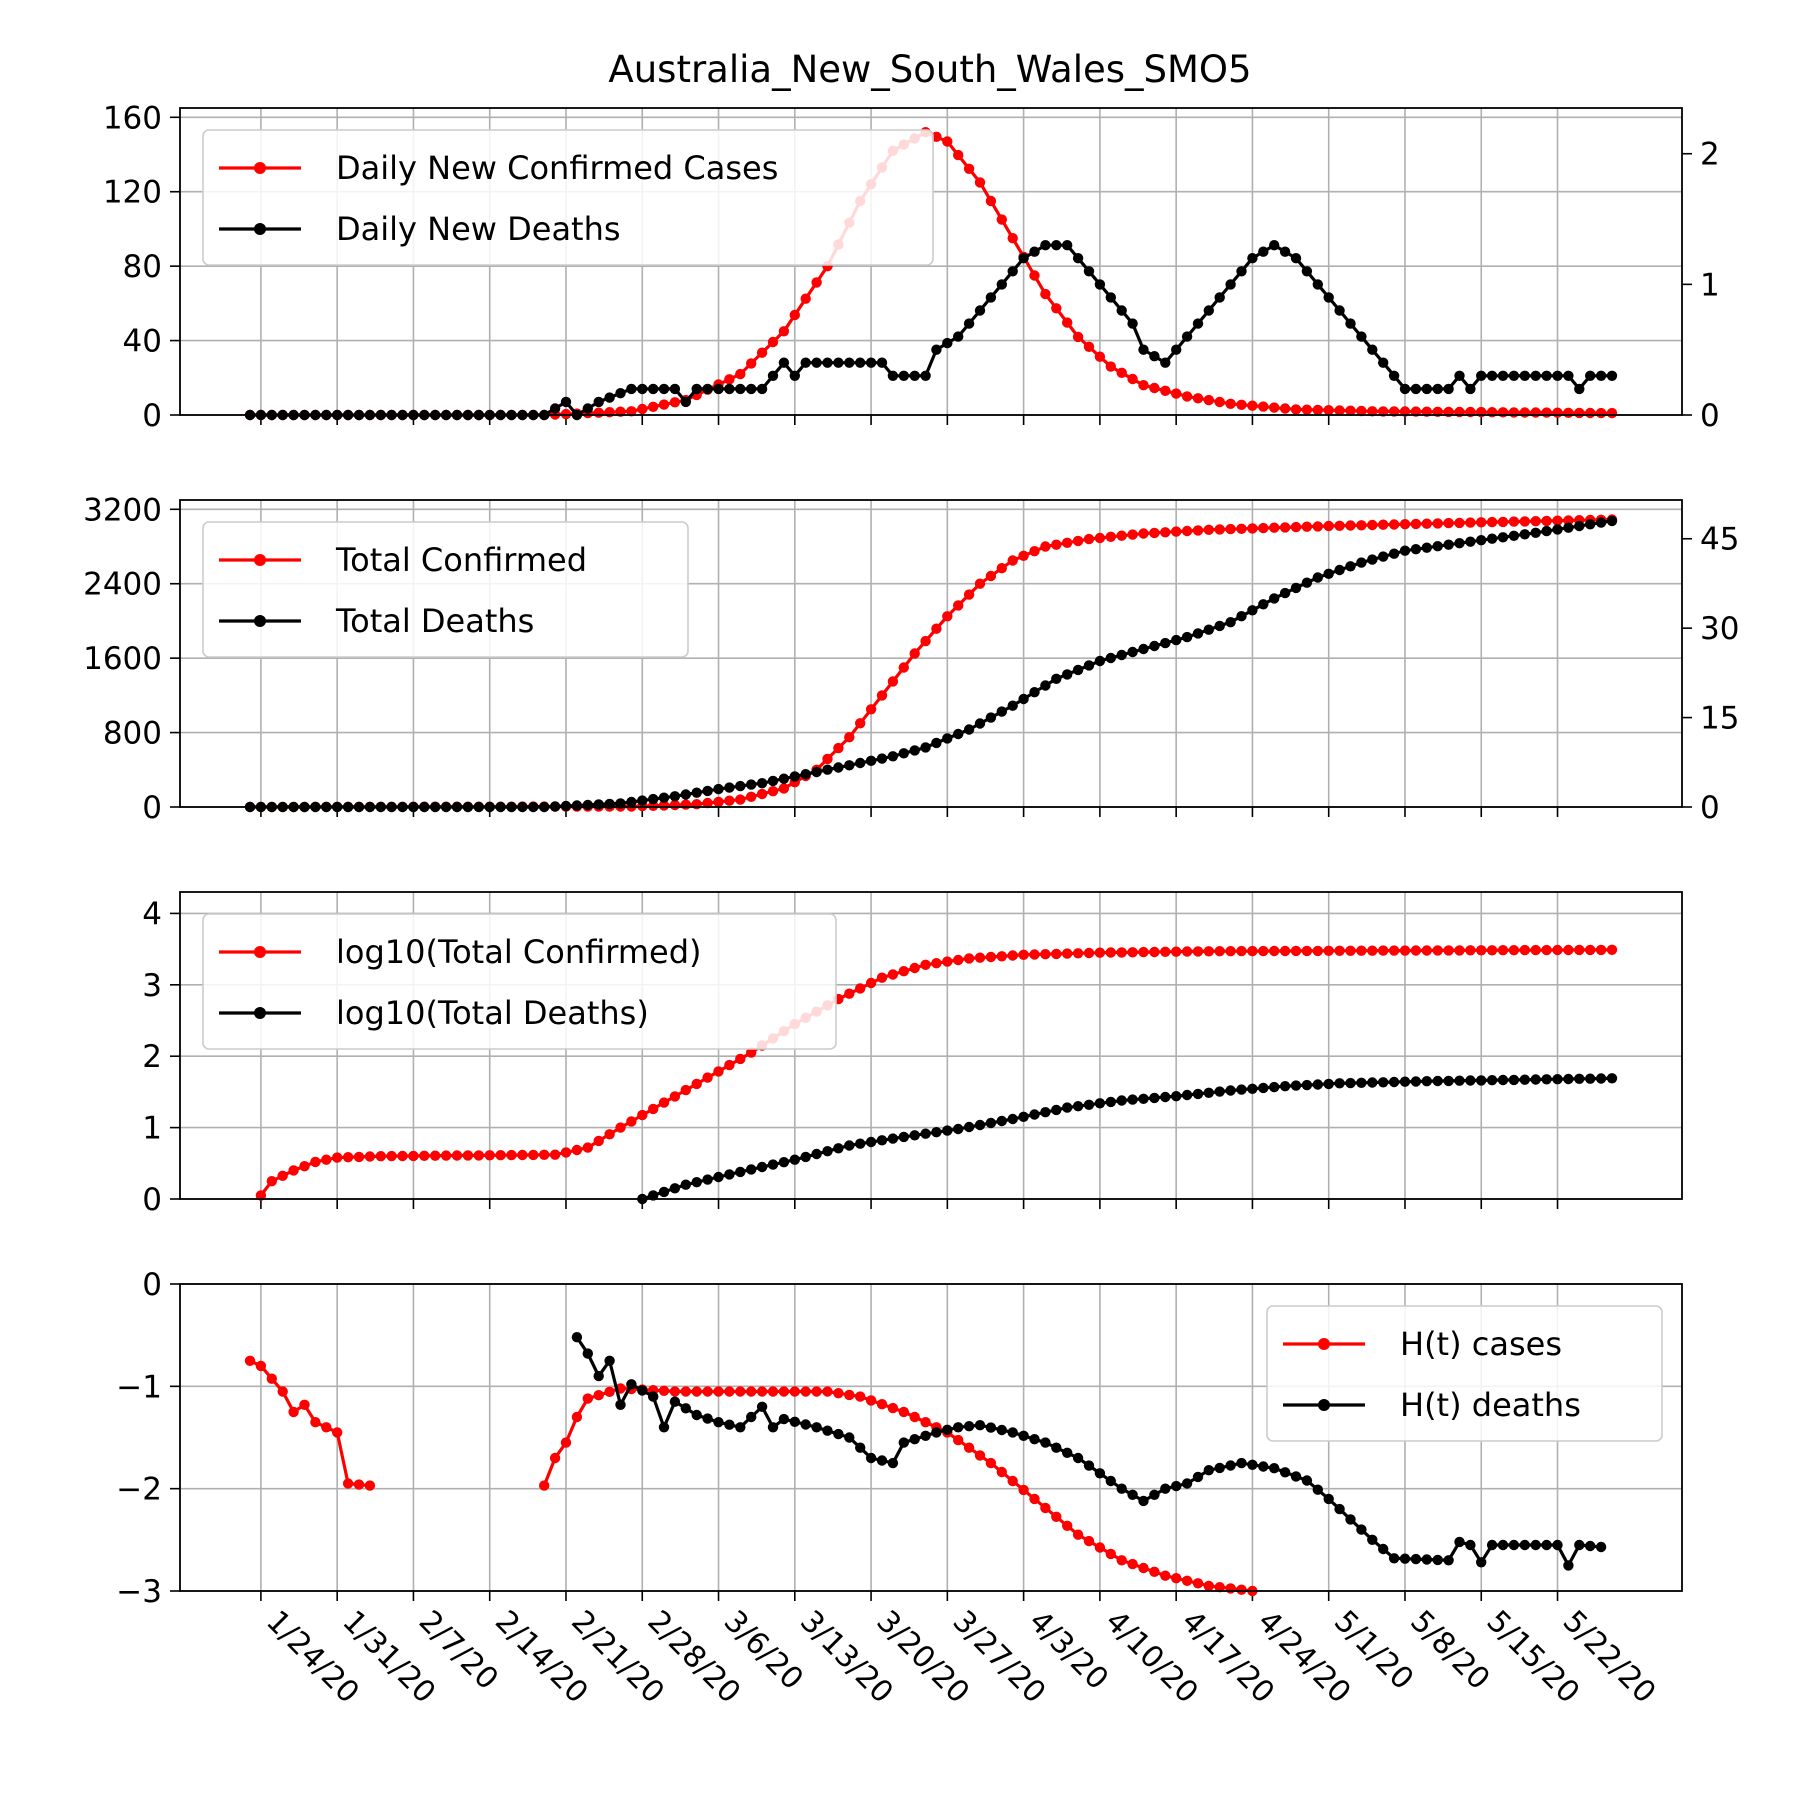 This screenshot has height=1800, width=1800. I want to click on y-tick-label-right: 0, so click(1710, 416).